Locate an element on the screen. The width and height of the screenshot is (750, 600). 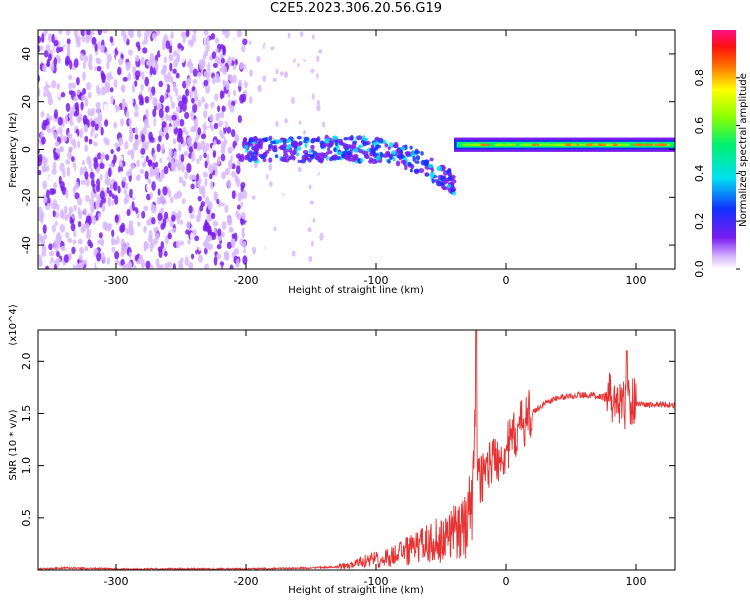
snr-multiplier: (x10^4) is located at coordinates (13, 324).